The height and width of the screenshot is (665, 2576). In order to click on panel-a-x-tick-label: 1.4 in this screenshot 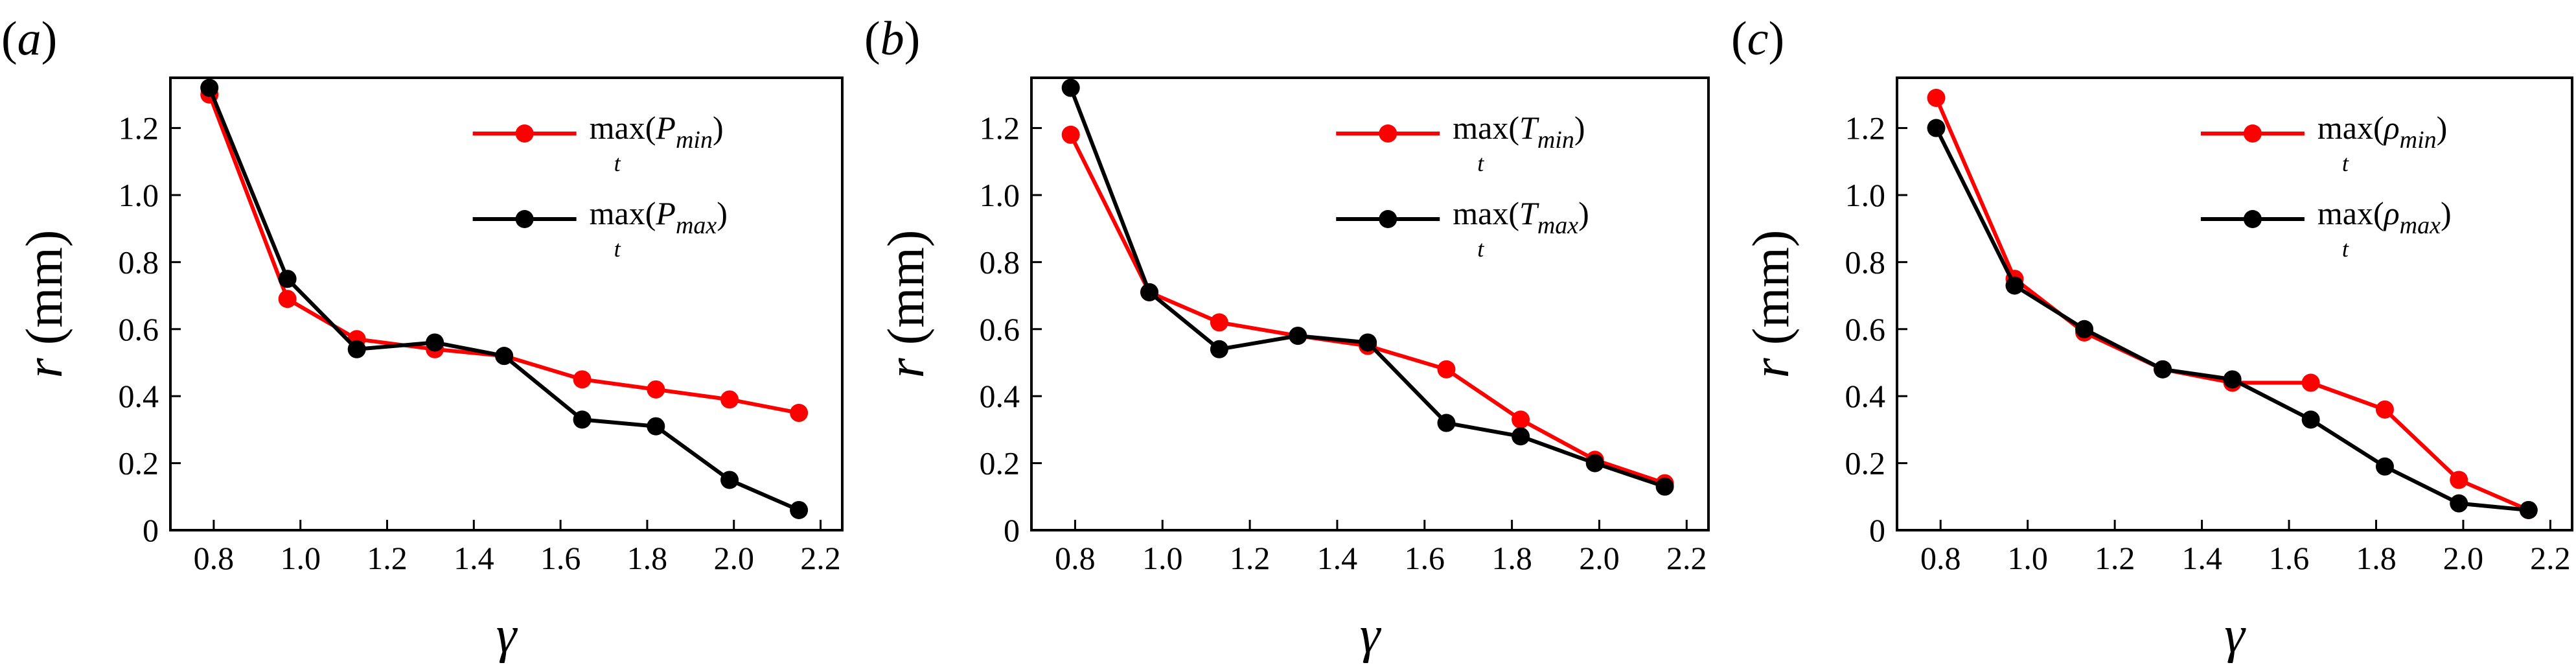, I will do `click(474, 558)`.